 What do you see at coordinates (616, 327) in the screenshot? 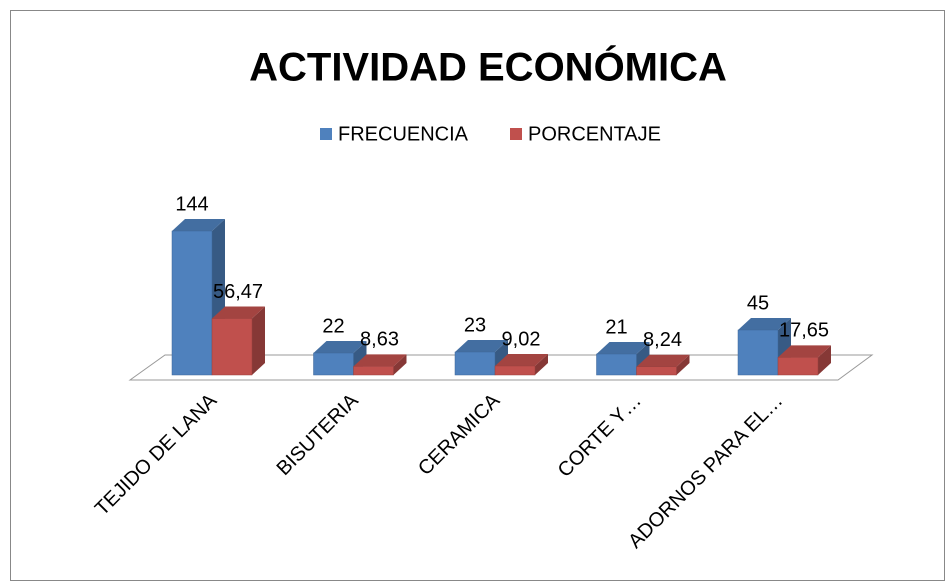
I see `data-label: 21` at bounding box center [616, 327].